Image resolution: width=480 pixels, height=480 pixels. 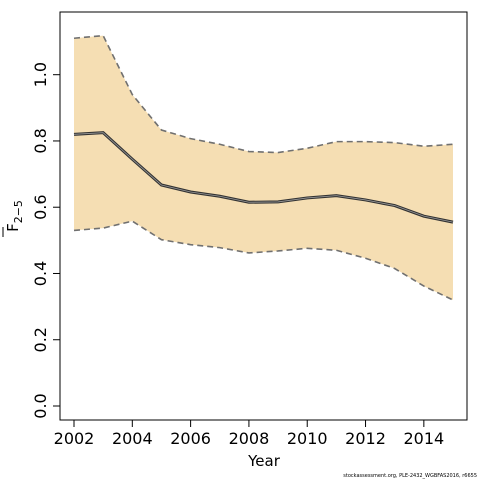 What do you see at coordinates (132, 438) in the screenshot?
I see `x-tick-label: 2004` at bounding box center [132, 438].